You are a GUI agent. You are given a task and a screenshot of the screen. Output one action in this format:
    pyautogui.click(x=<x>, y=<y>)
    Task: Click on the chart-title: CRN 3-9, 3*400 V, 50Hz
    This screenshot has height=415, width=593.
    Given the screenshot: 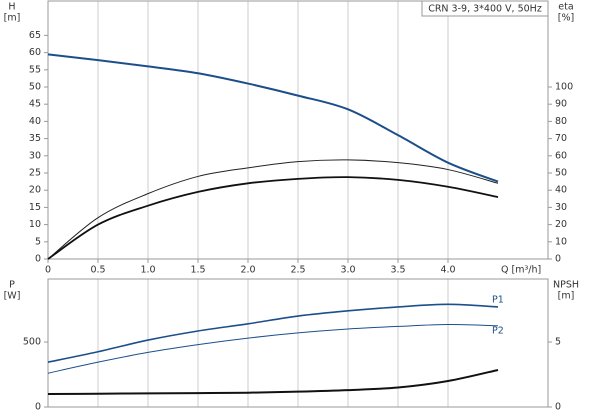 What is the action you would take?
    pyautogui.click(x=485, y=9)
    